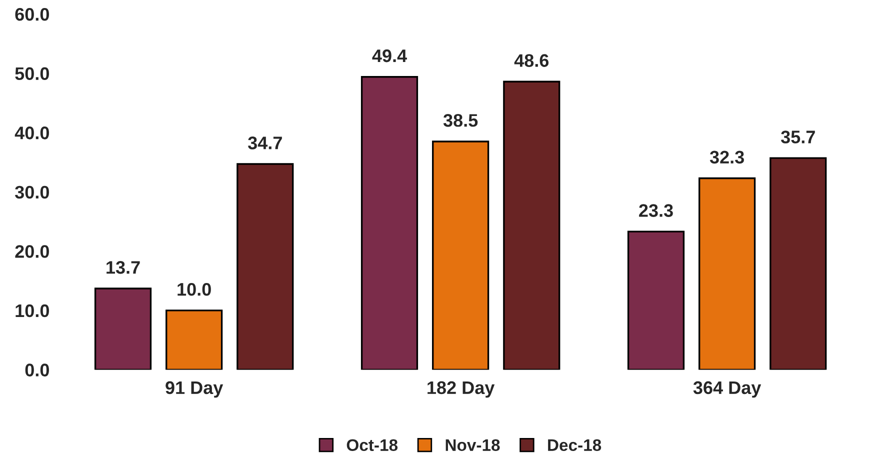  I want to click on legend-label: Oct-18, so click(372, 445).